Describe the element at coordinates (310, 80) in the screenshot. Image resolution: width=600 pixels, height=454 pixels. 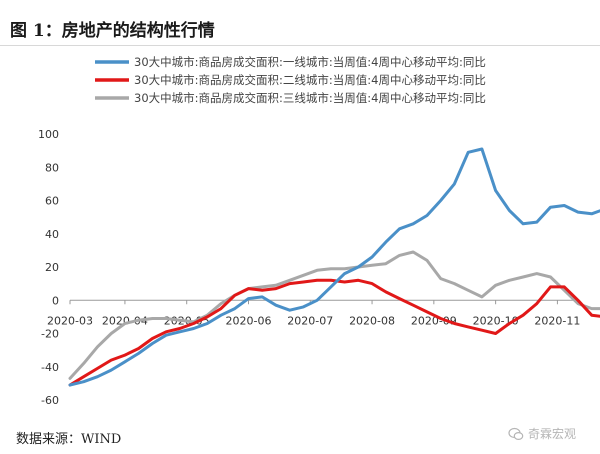
I see `legend-label: 30大中城市:商品房成交面积:二线城市:当周值:4周中心移动平均:同比` at that location.